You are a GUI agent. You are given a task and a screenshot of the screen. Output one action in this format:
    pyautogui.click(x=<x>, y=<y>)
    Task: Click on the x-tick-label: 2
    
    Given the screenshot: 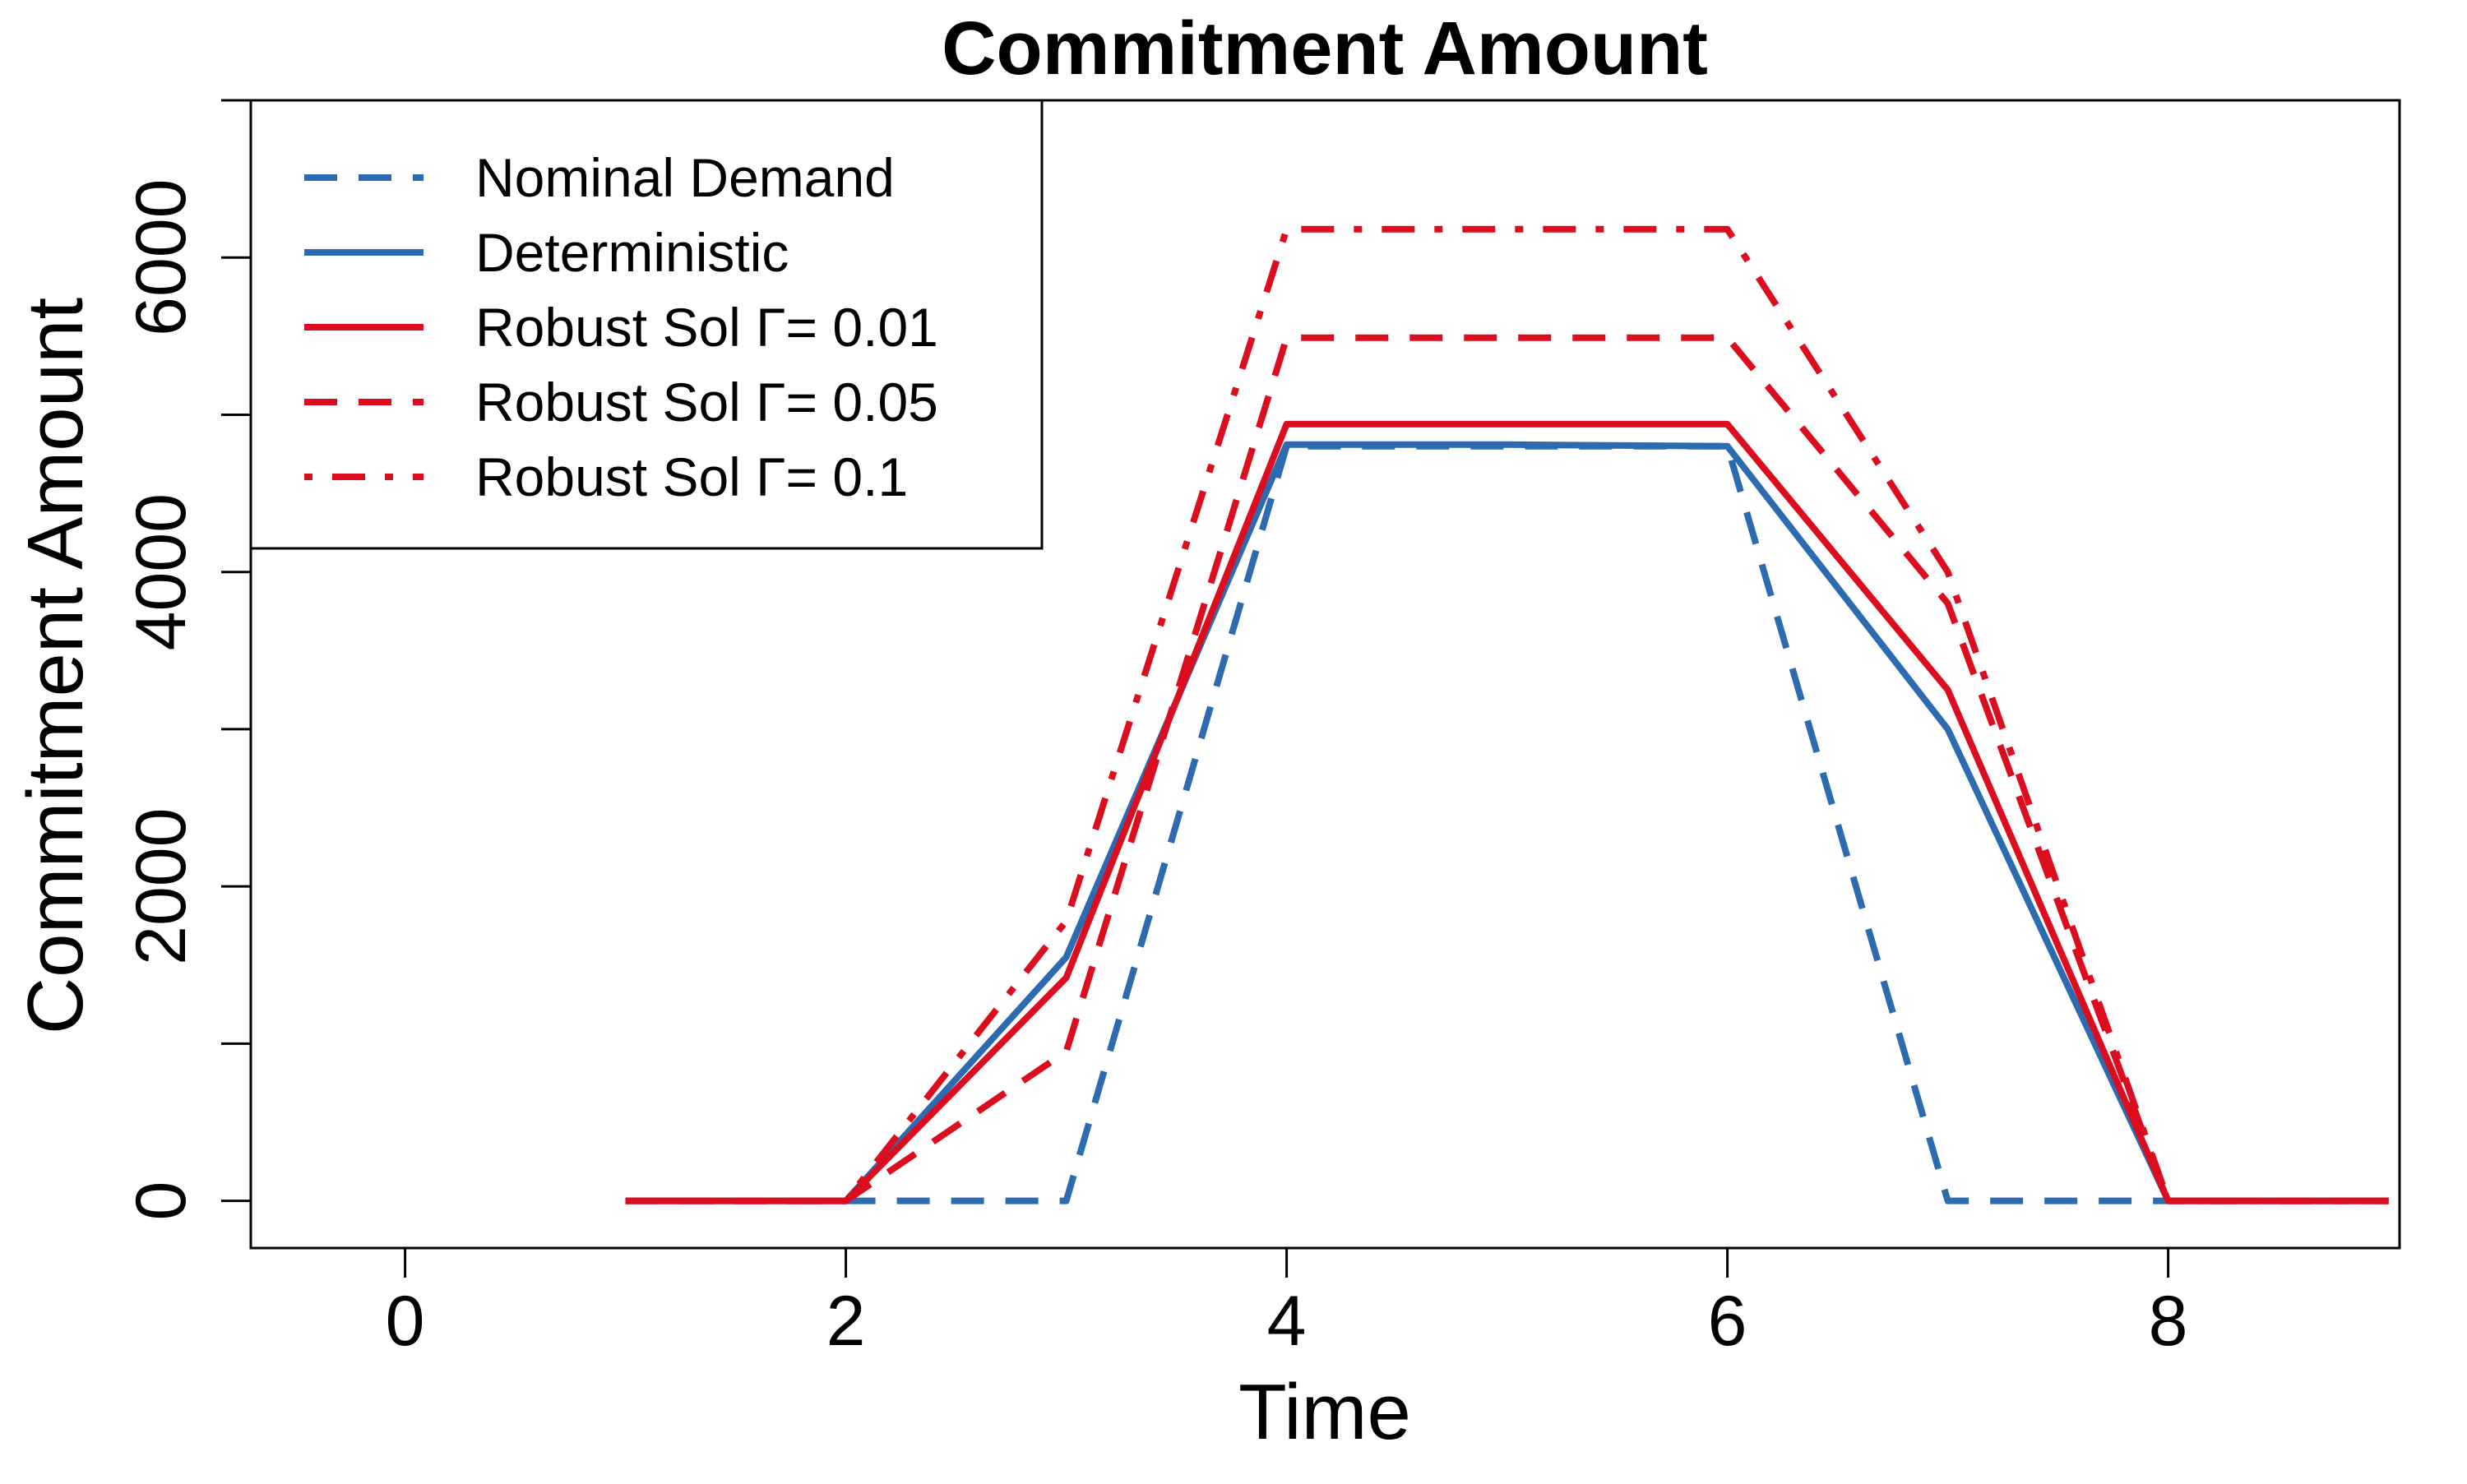 What is the action you would take?
    pyautogui.click(x=846, y=1322)
    